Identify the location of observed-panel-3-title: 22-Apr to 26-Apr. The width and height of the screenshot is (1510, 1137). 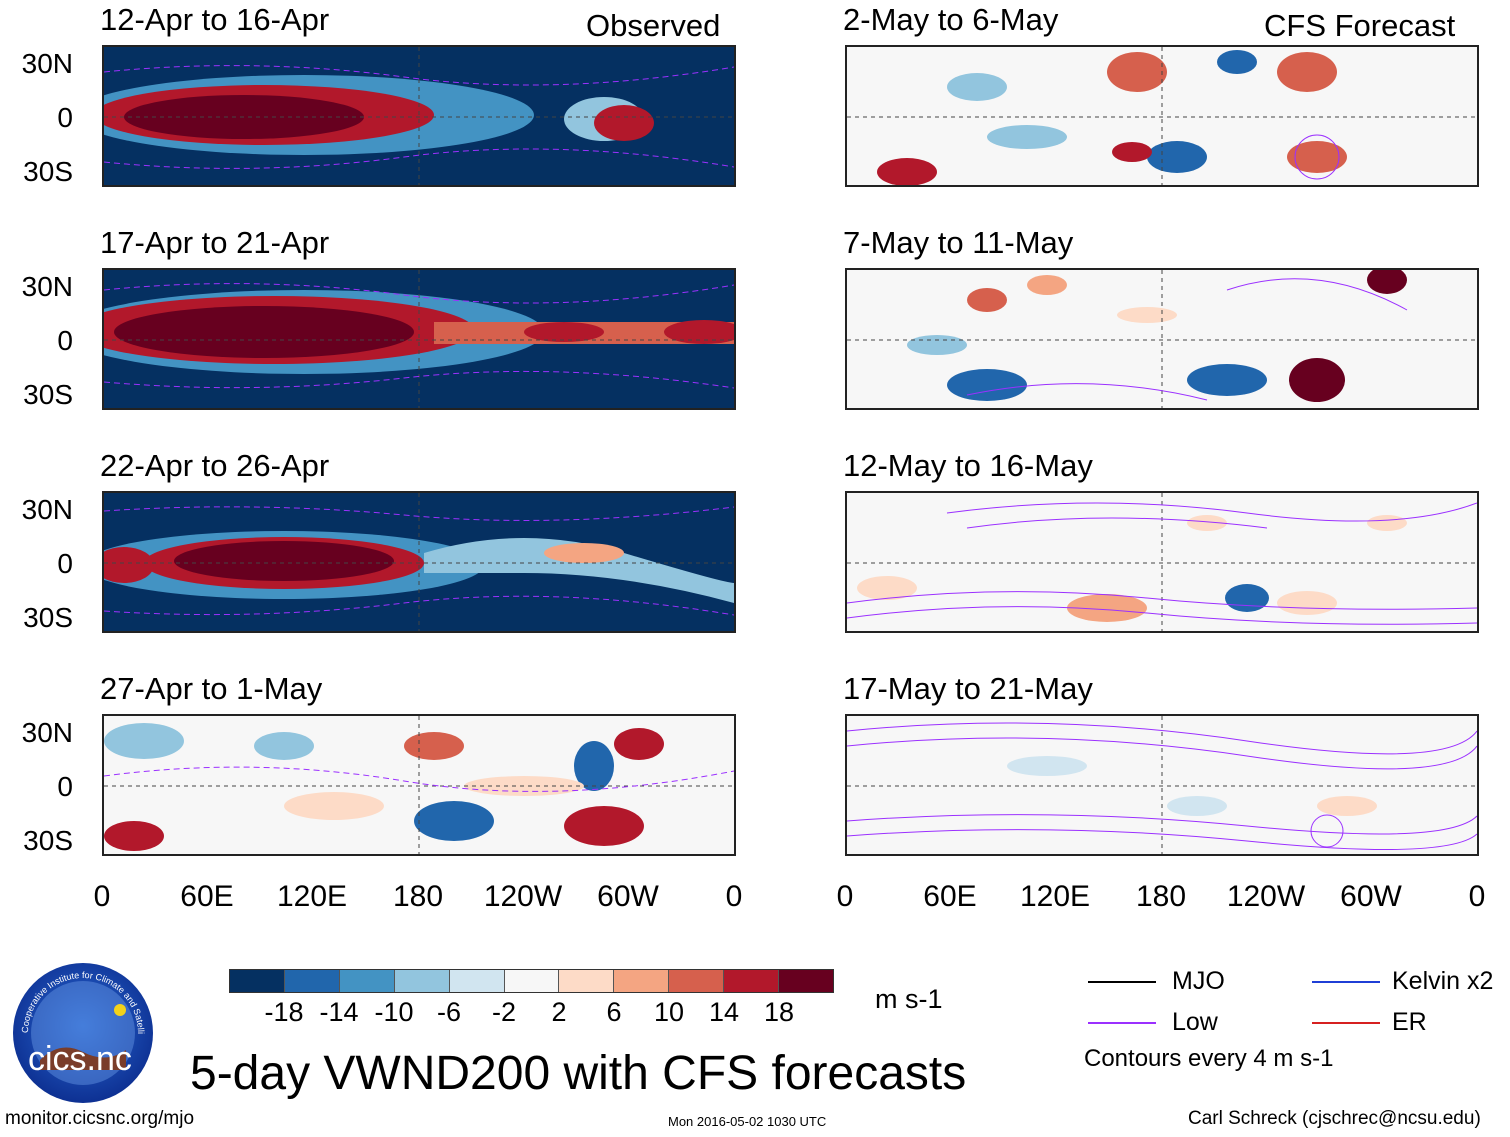
(215, 465).